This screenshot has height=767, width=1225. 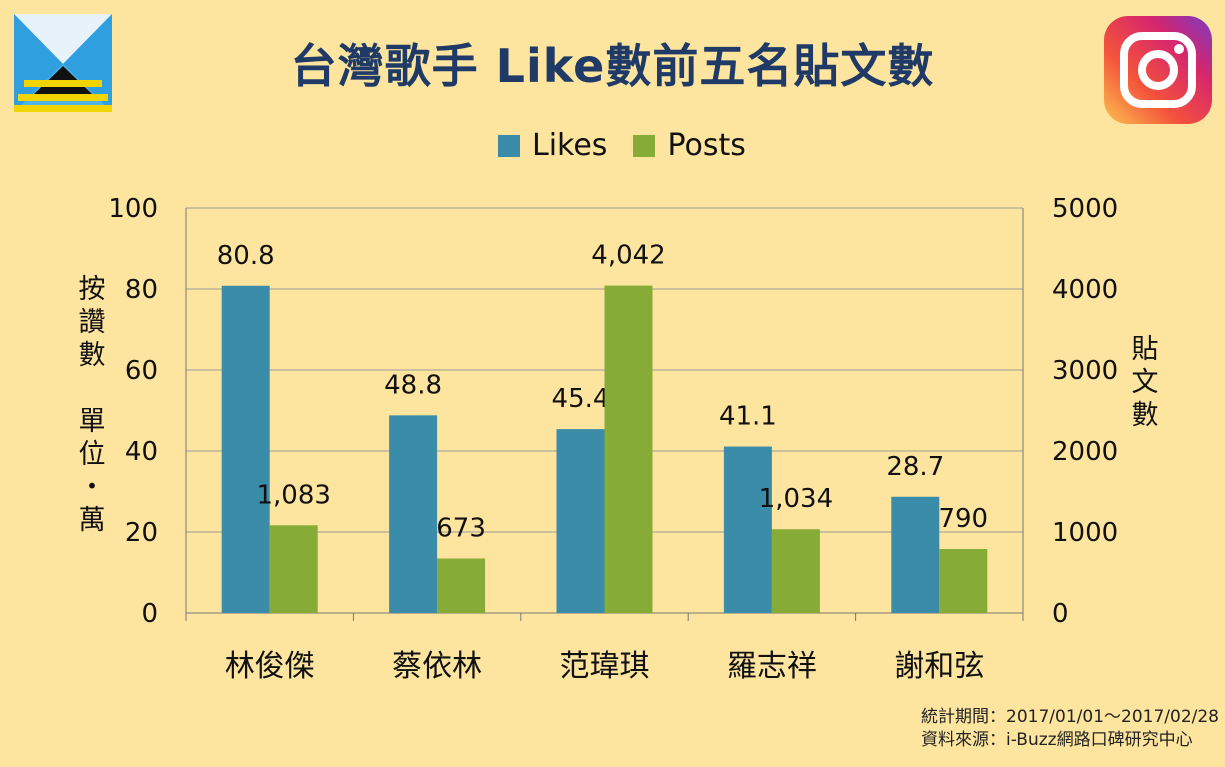 I want to click on data-label-likes: 28.7, so click(x=915, y=467).